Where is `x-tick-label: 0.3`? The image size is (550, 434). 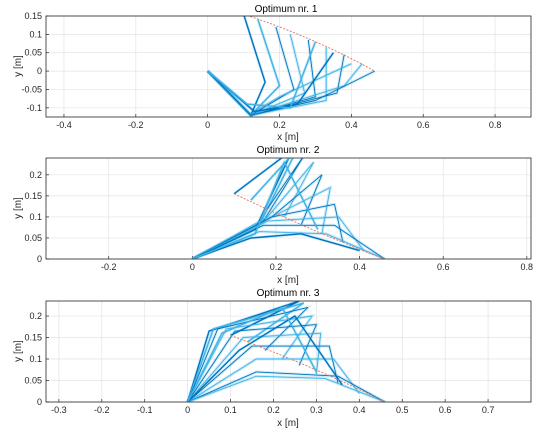 x-tick-label: 0.3 is located at coordinates (316, 410).